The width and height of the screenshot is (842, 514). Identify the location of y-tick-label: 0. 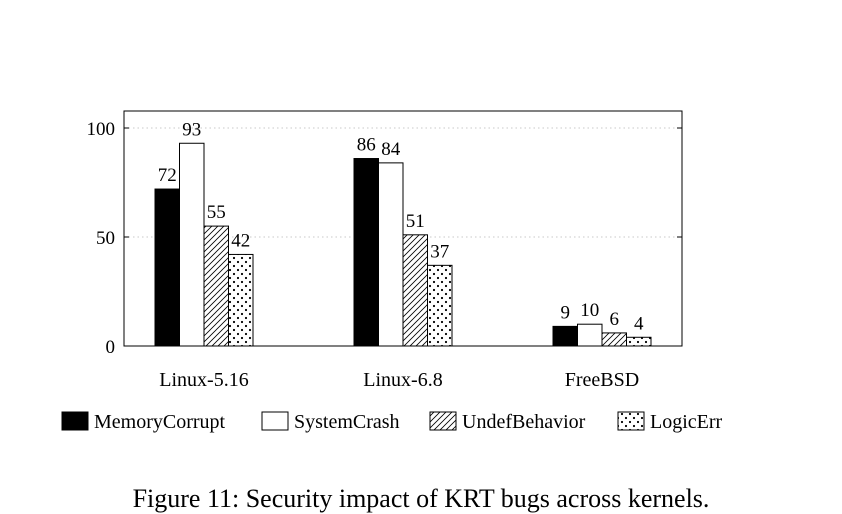
(111, 347).